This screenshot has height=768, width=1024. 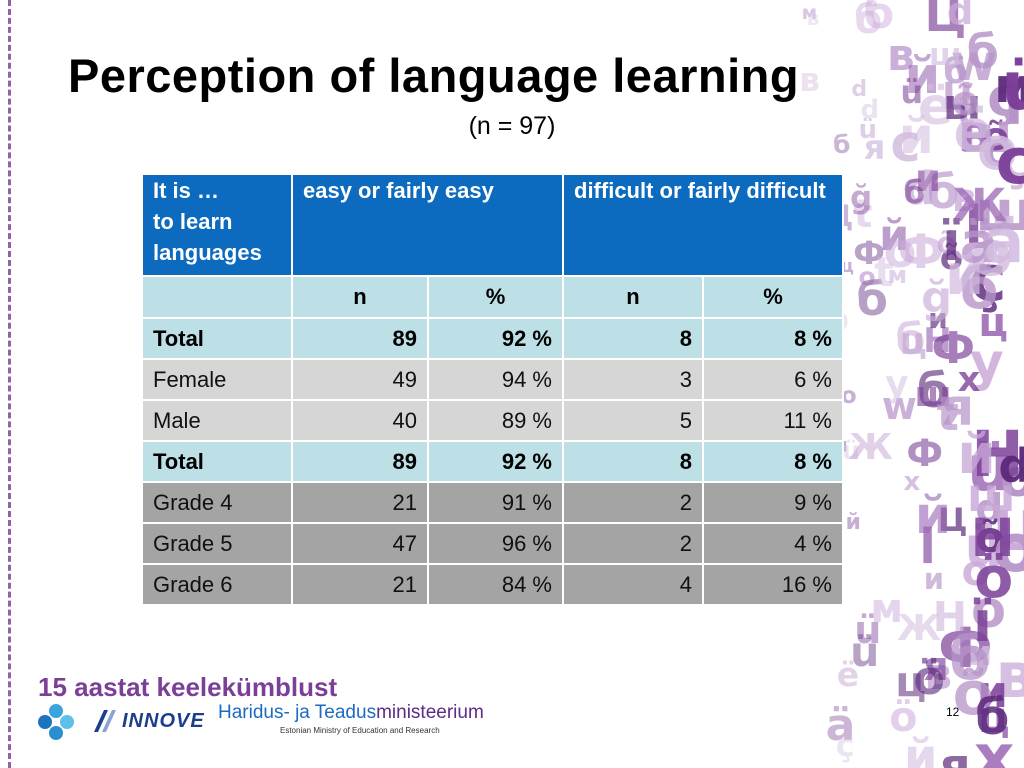 What do you see at coordinates (217, 225) in the screenshot?
I see `header-it-is-to-learn: It is … to learn languages` at bounding box center [217, 225].